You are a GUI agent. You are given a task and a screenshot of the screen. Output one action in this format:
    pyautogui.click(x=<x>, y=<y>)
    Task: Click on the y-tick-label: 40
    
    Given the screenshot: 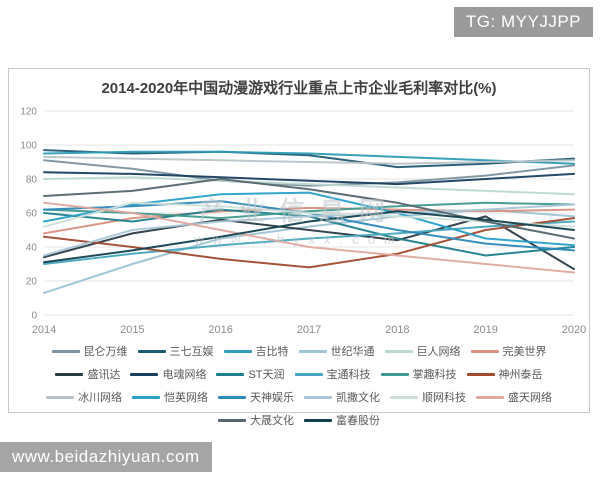 What is the action you would take?
    pyautogui.click(x=32, y=248)
    